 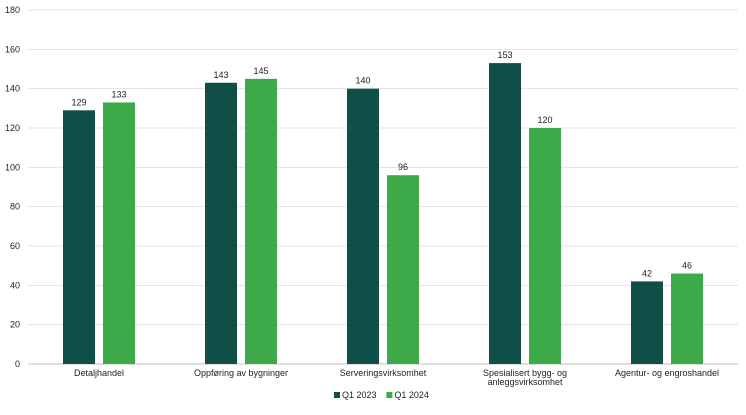 I want to click on category-label: Detaljhandel, so click(x=99, y=373).